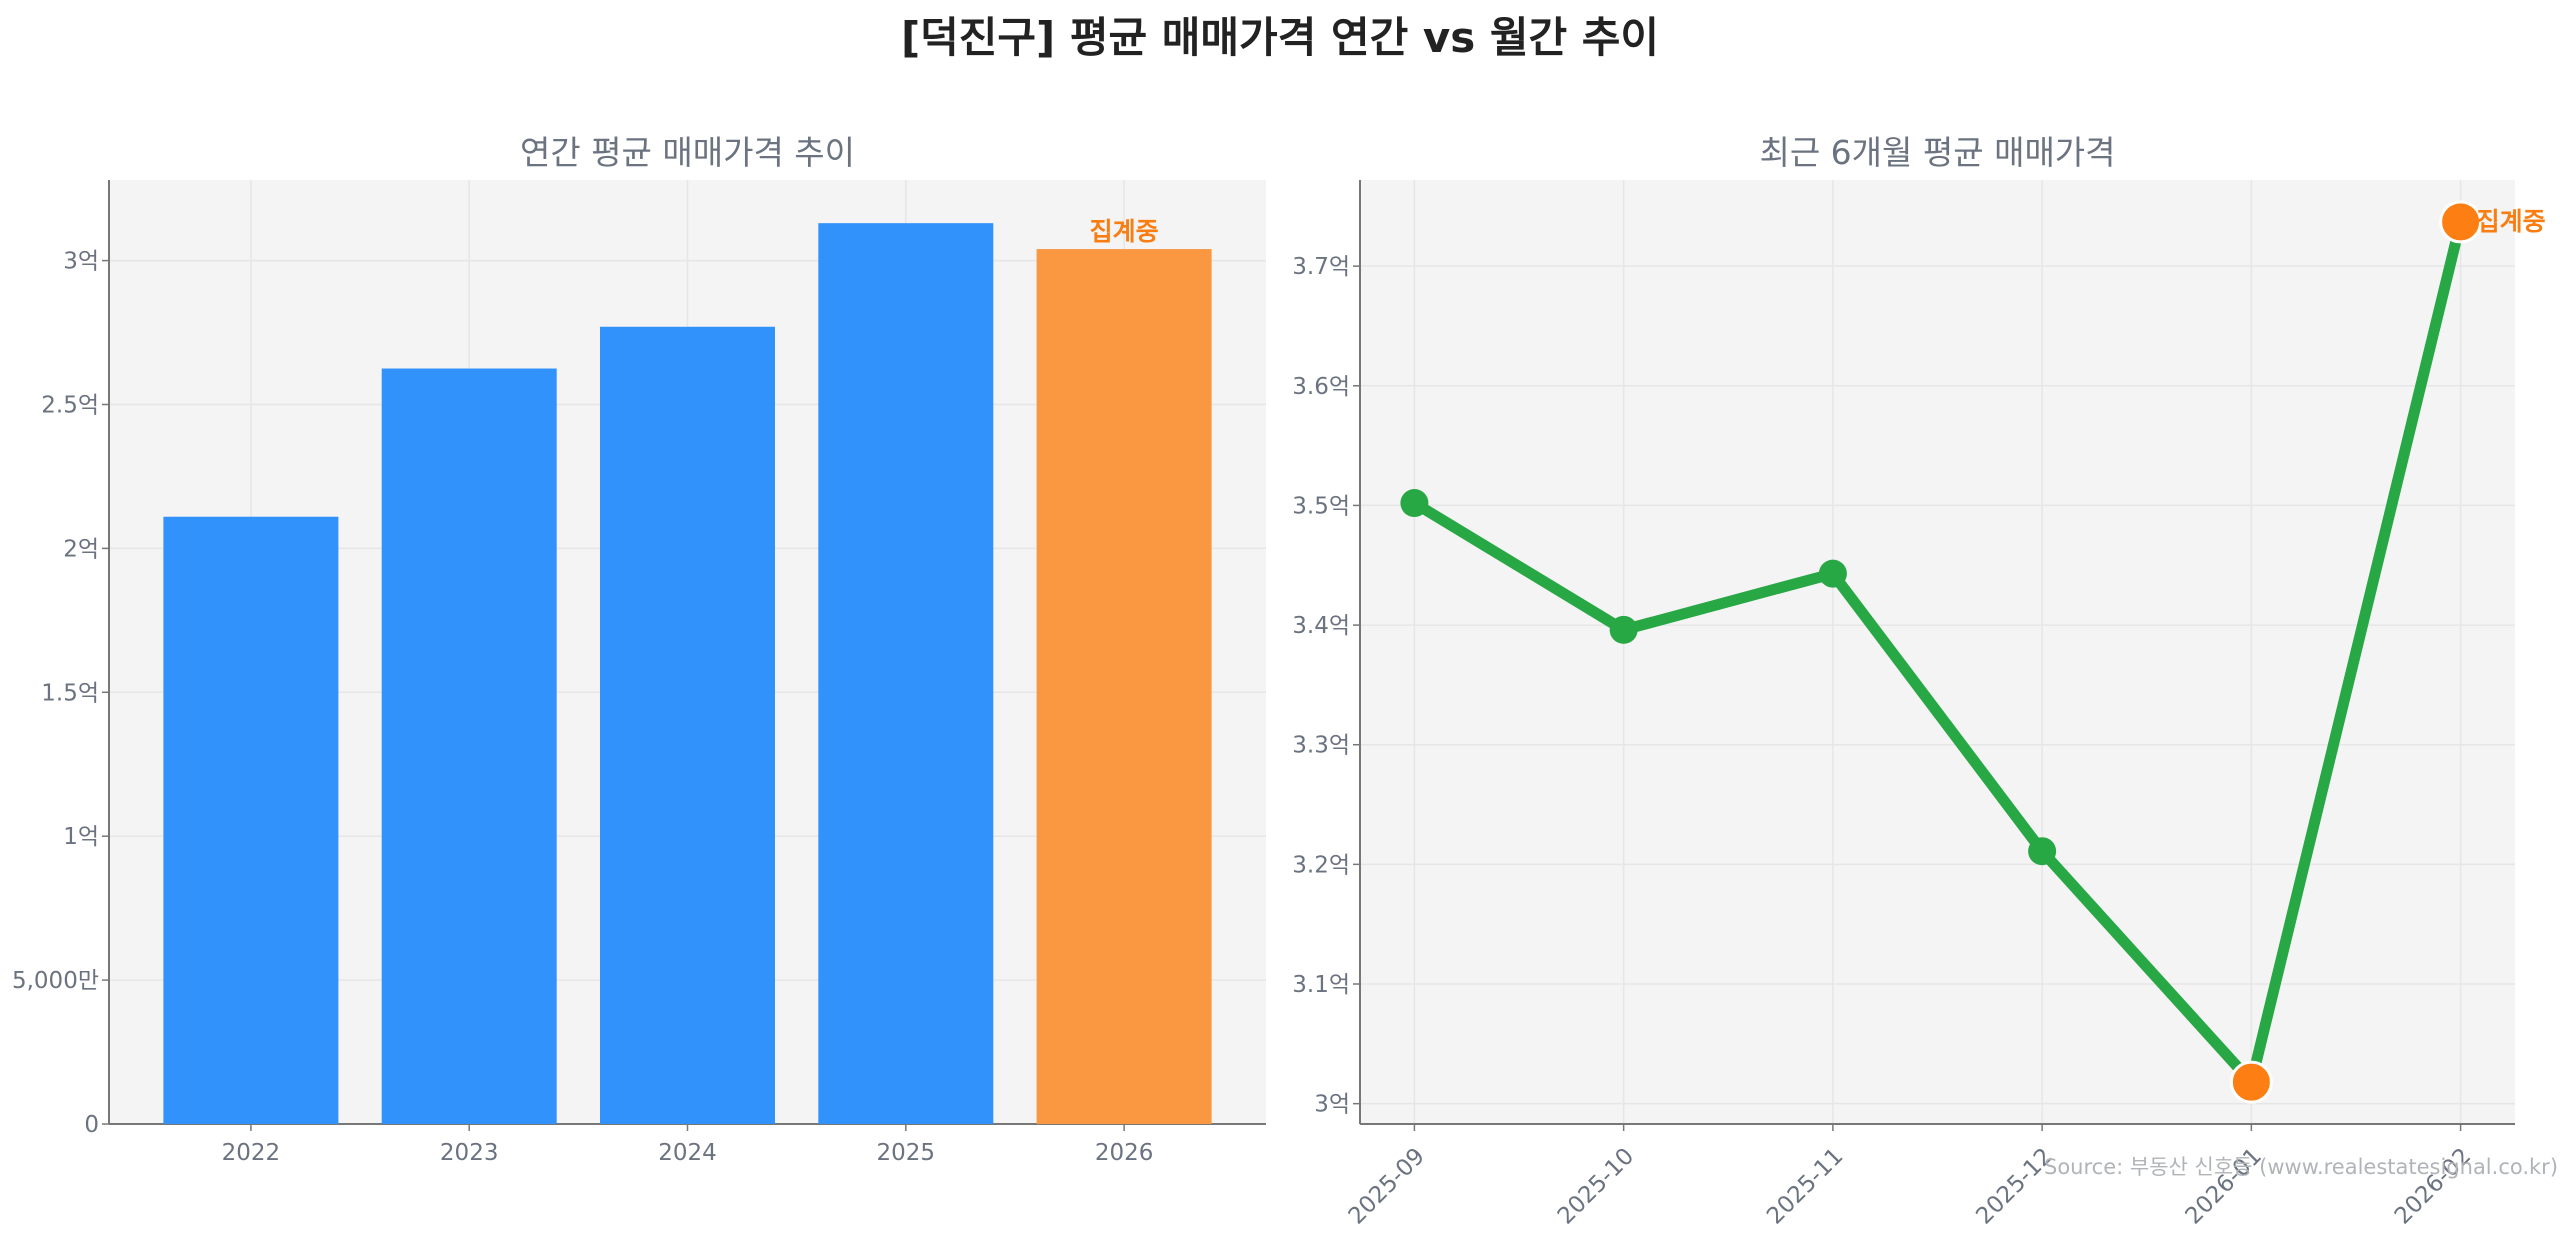 The image size is (2560, 1234). I want to click on y-tick-label: 1억, so click(81, 837).